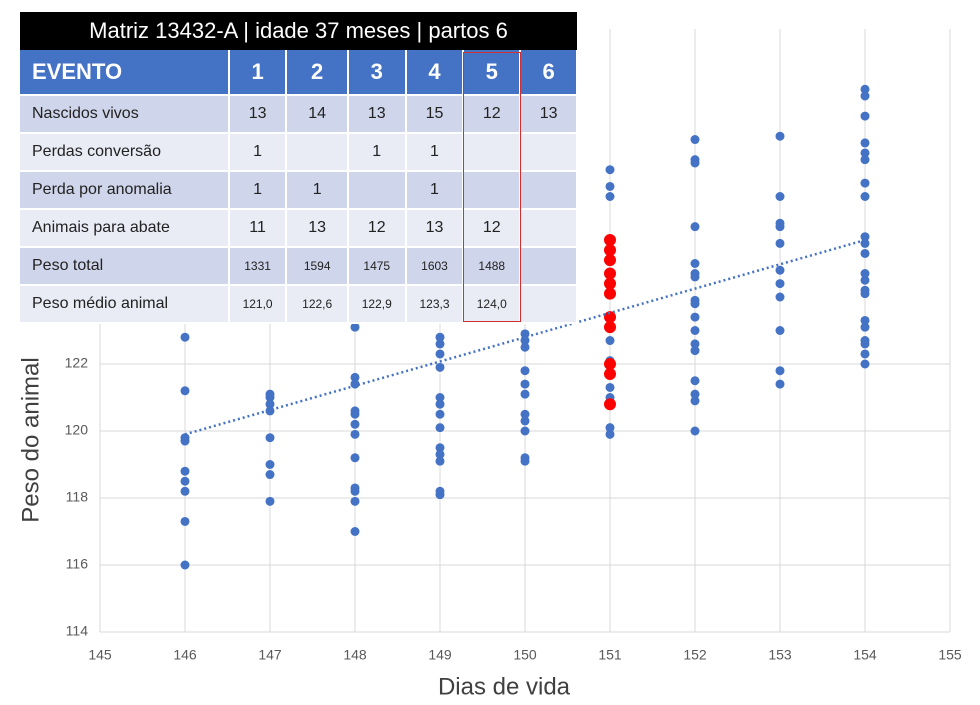  Describe the element at coordinates (695, 655) in the screenshot. I see `x-tick-label: 152` at that location.